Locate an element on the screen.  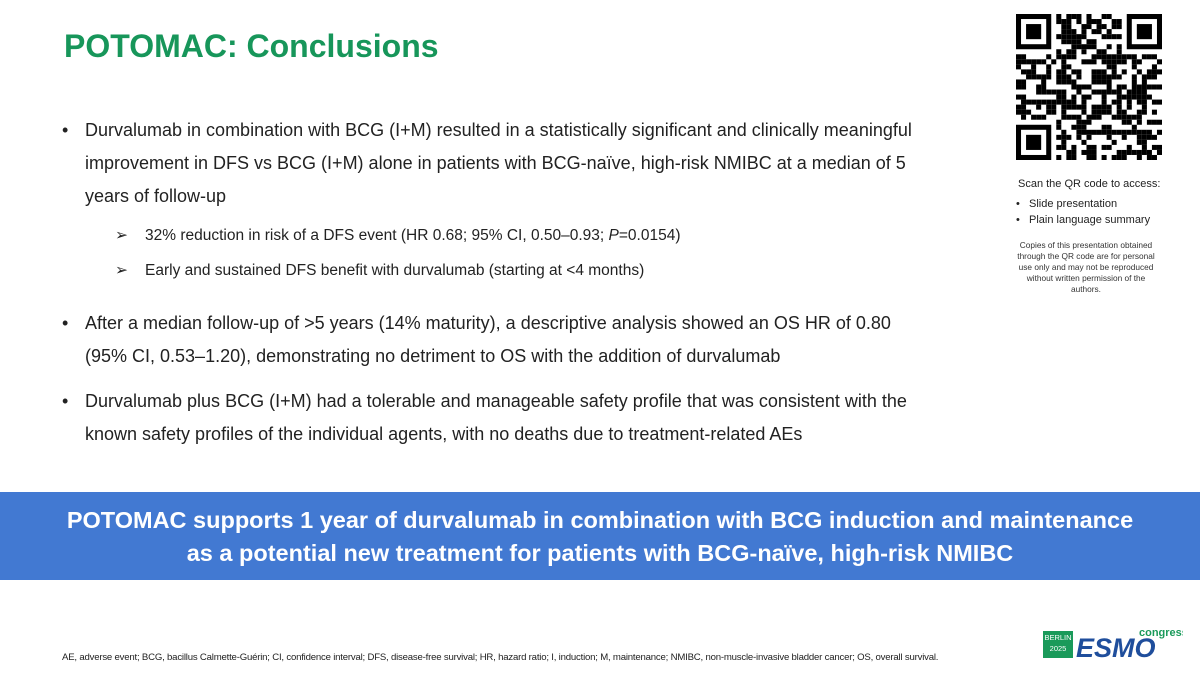
title: POTOMAC: Conclusions is located at coordinates (251, 46).